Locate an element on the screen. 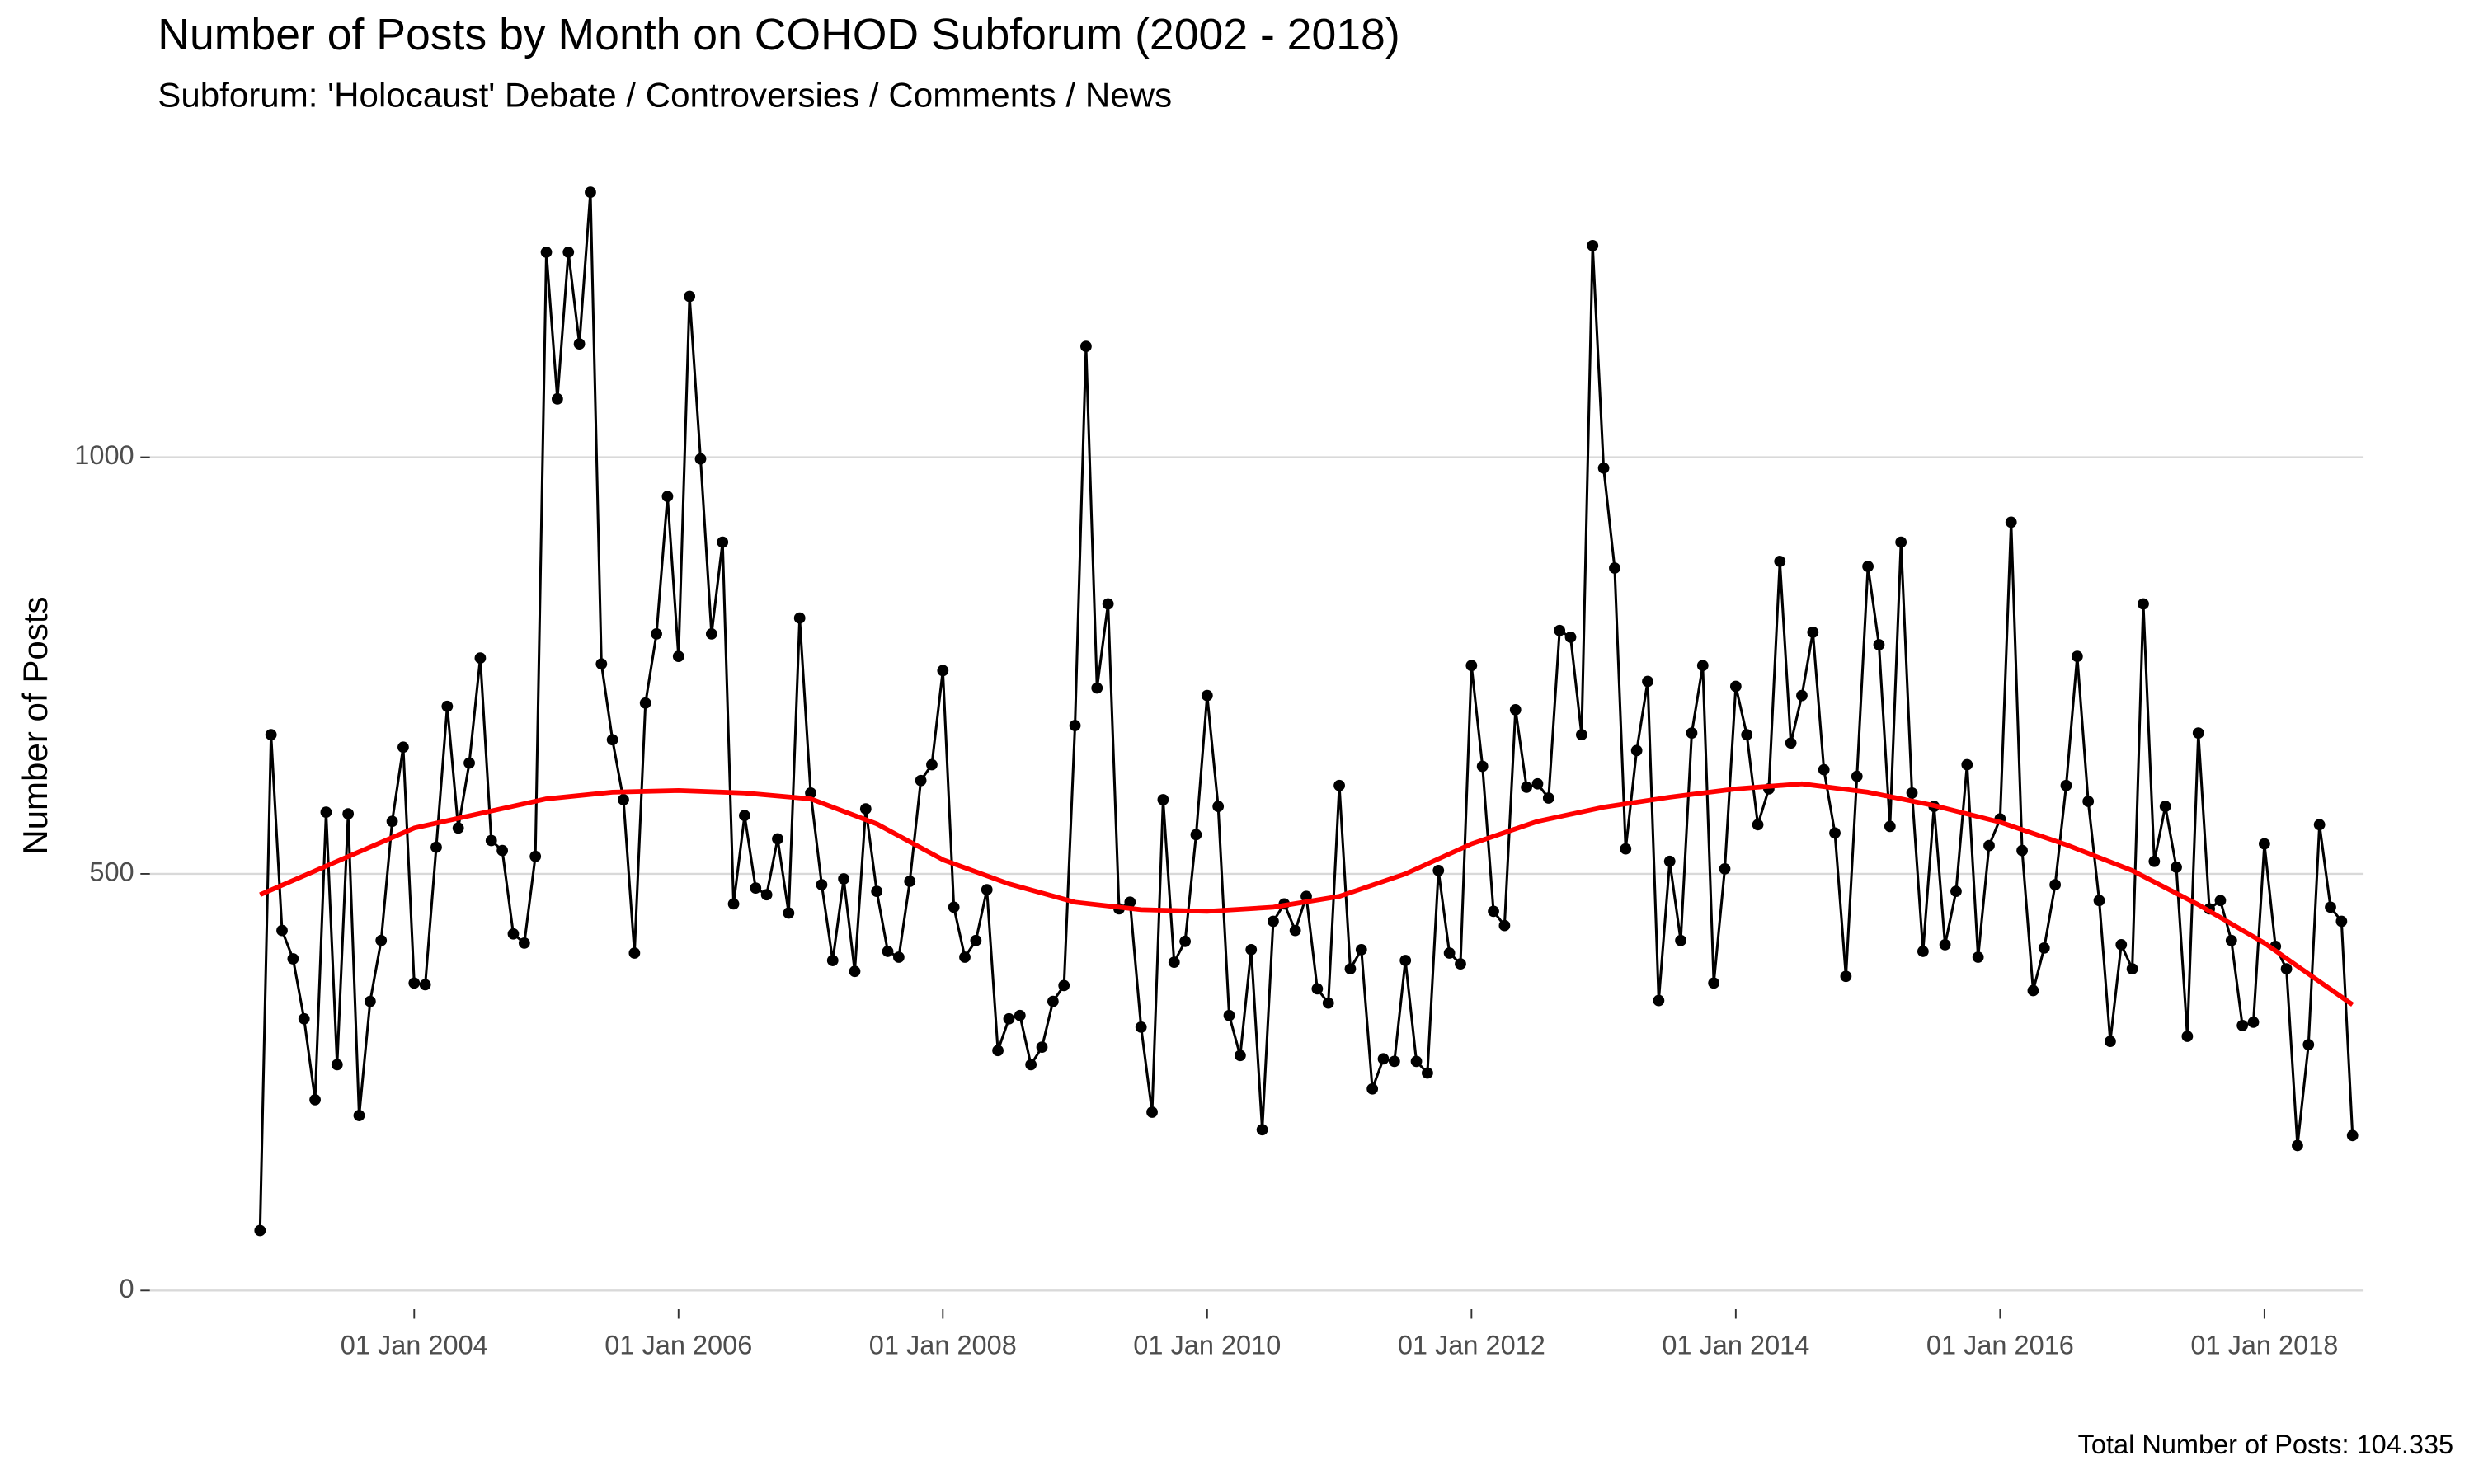  x-tick-label: 01 Jan 2014 is located at coordinates (1735, 1345).